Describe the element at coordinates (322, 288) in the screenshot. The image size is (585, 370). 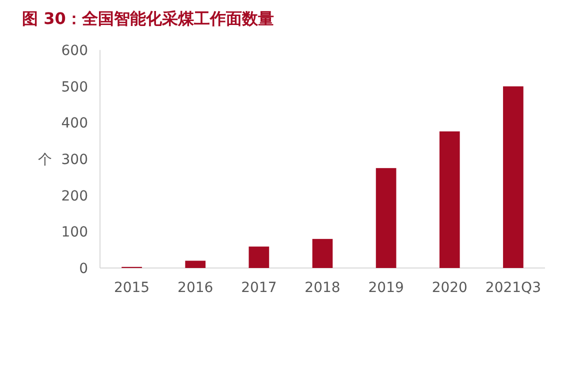
I see `x-tick-label: 2018` at that location.